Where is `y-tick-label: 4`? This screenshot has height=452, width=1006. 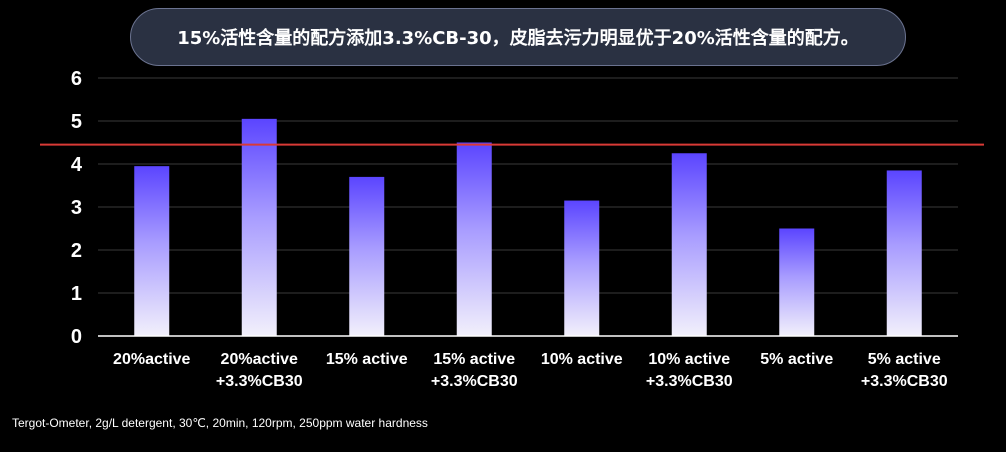
y-tick-label: 4 is located at coordinates (77, 165).